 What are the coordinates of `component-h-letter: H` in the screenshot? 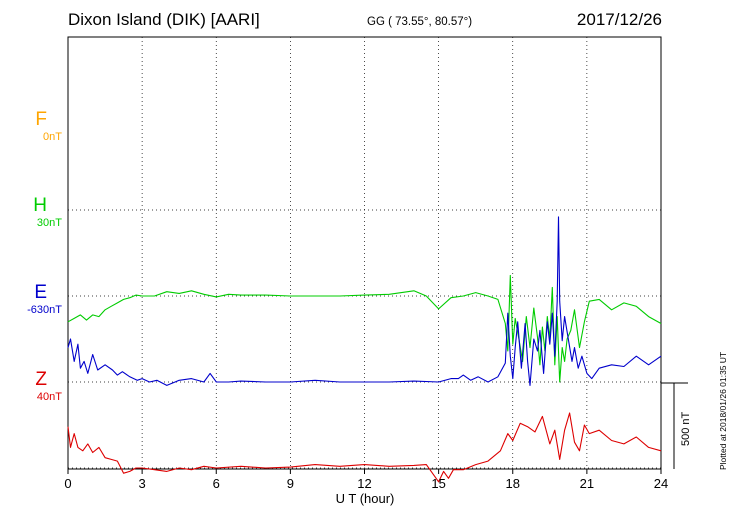 It's located at (40, 205).